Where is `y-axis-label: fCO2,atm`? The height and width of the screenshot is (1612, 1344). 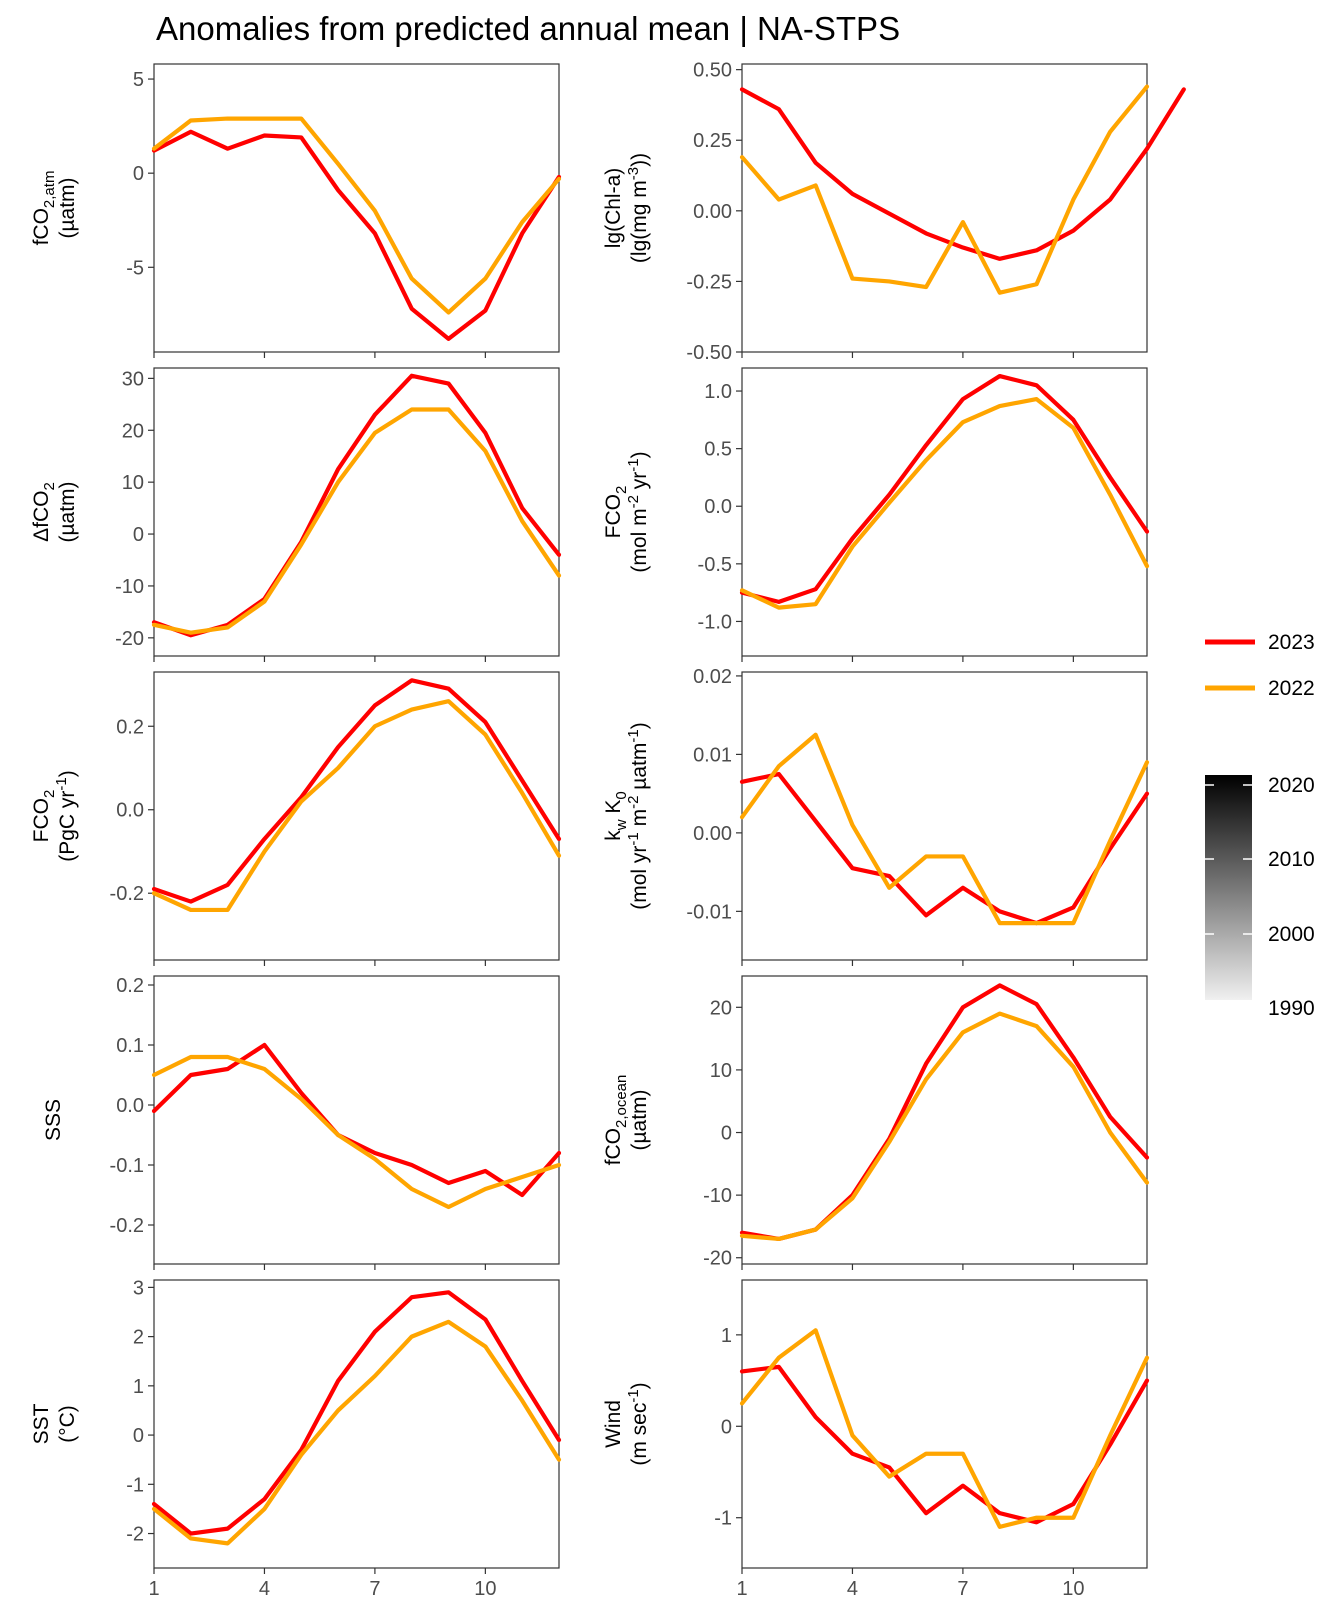
y-axis-label: fCO2,atm is located at coordinates (44, 208).